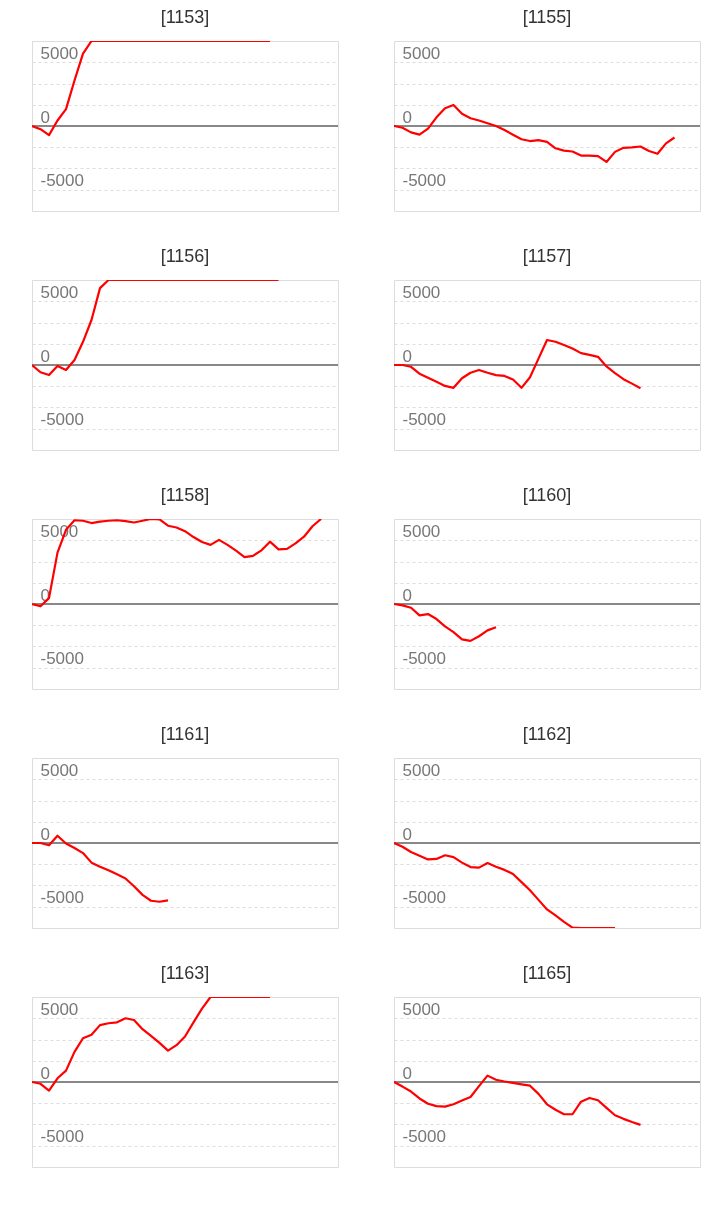 The image size is (719, 1228). What do you see at coordinates (185, 973) in the screenshot?
I see `chart-title: [1163]` at bounding box center [185, 973].